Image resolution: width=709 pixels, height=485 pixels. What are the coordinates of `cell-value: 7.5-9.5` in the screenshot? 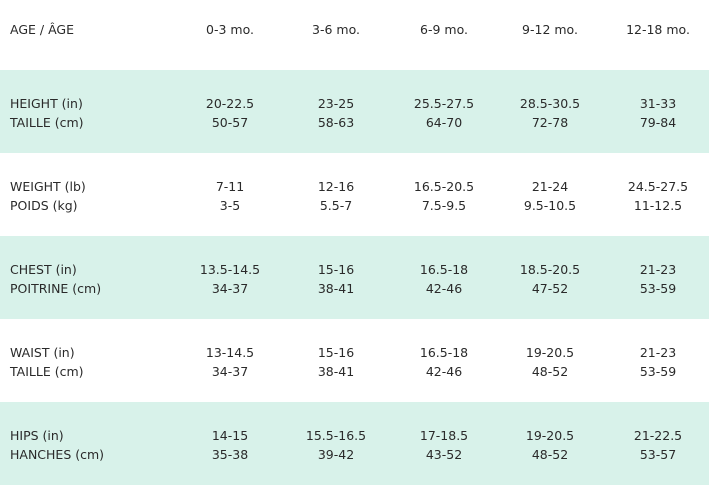 It's located at (444, 205).